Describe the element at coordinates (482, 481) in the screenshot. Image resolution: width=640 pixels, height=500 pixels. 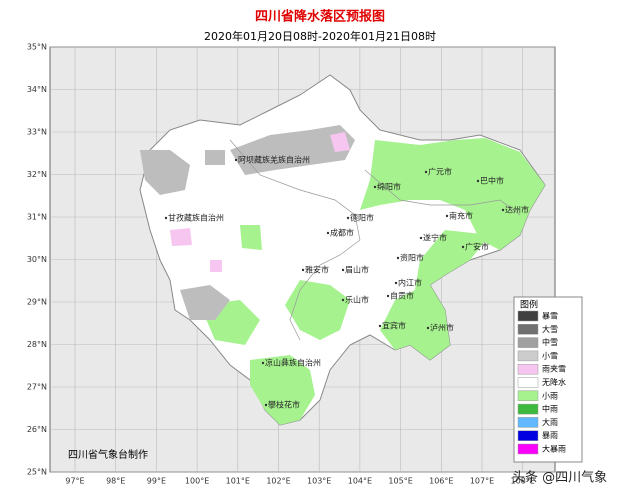
I see `lon-label: 107°E` at that location.